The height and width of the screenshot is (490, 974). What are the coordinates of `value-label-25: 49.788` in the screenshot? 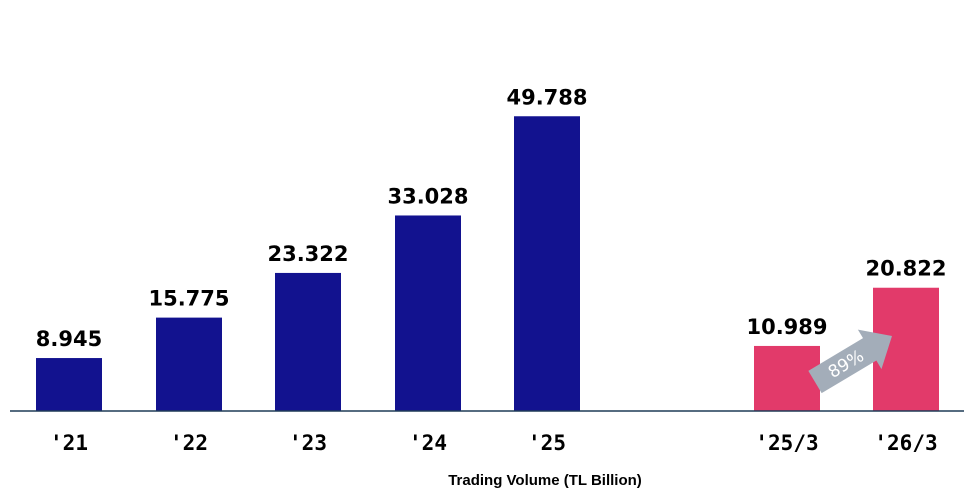 It's located at (546, 97).